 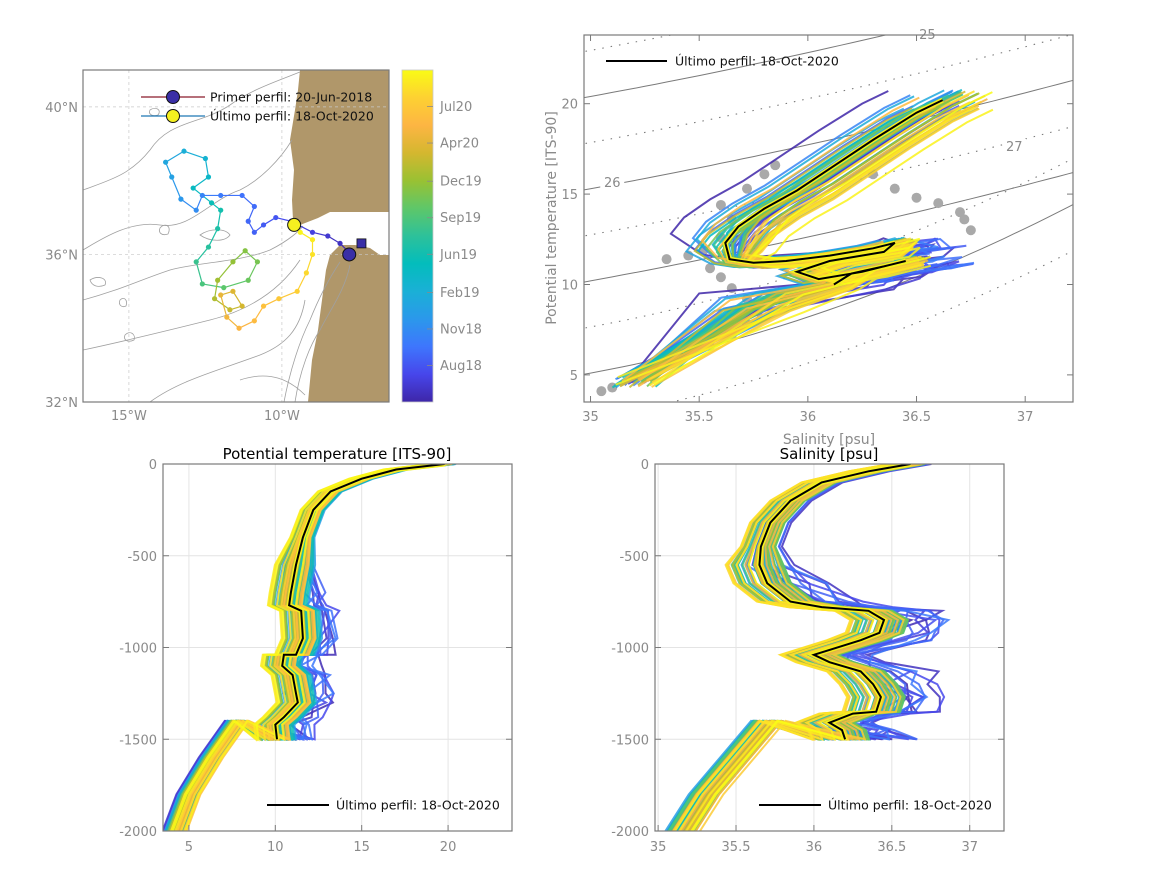 I want to click on ts-x-tick-label: 35, so click(x=590, y=417).